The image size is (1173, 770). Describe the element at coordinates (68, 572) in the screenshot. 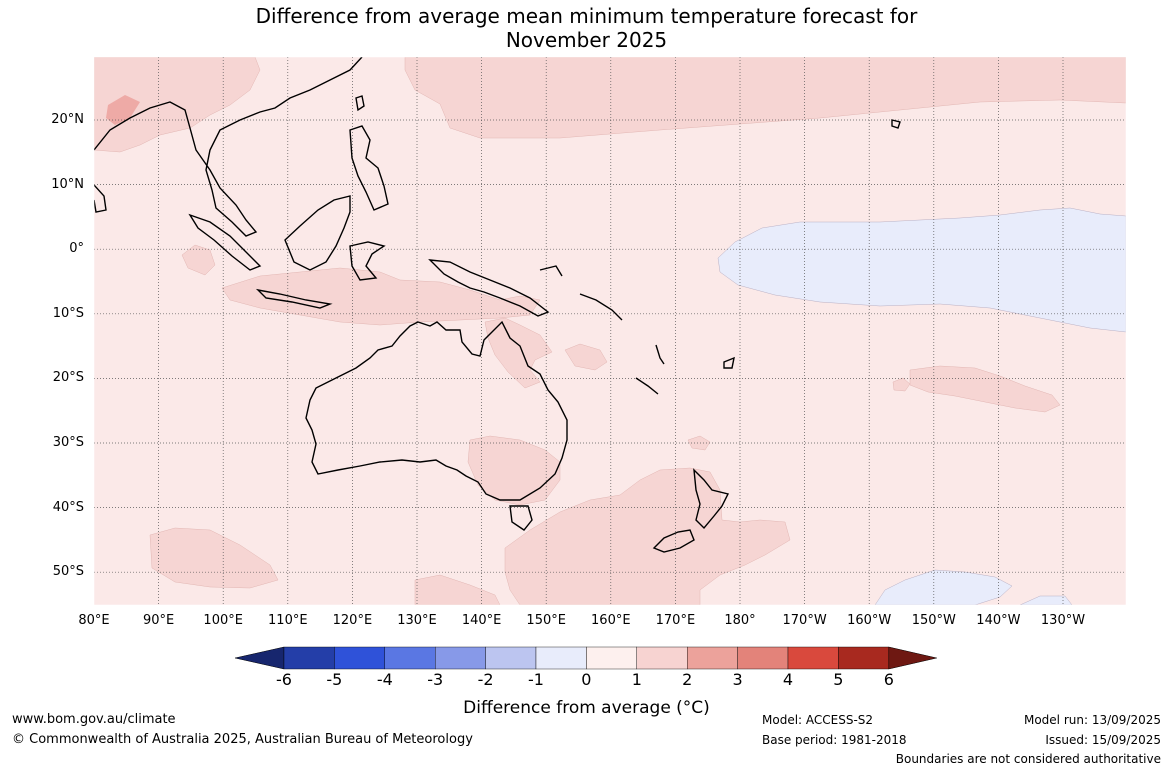

I see `latitude-tick-label: 50°S` at that location.